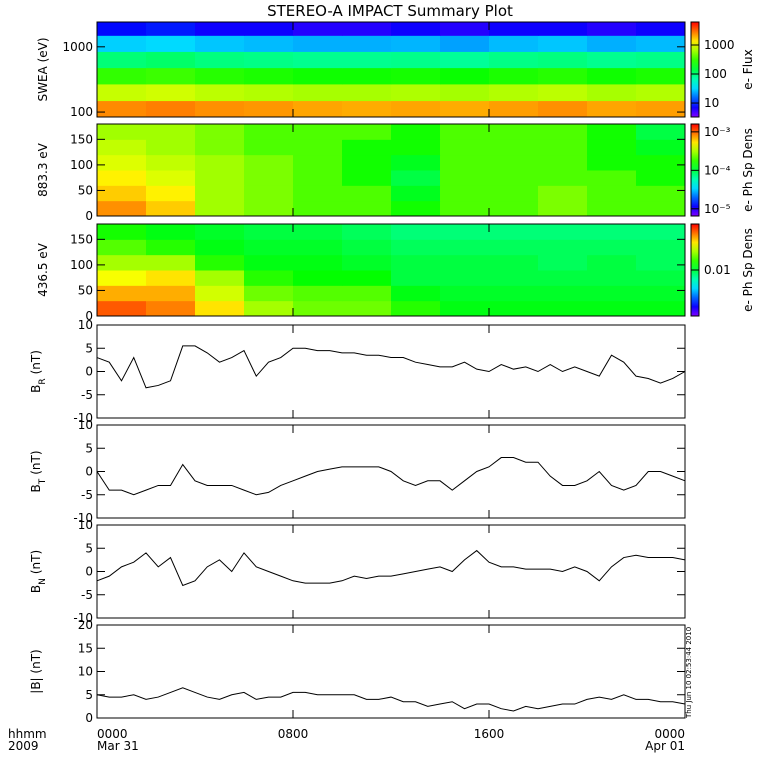  I want to click on y-axis-label: |B| (nT), so click(36, 671).